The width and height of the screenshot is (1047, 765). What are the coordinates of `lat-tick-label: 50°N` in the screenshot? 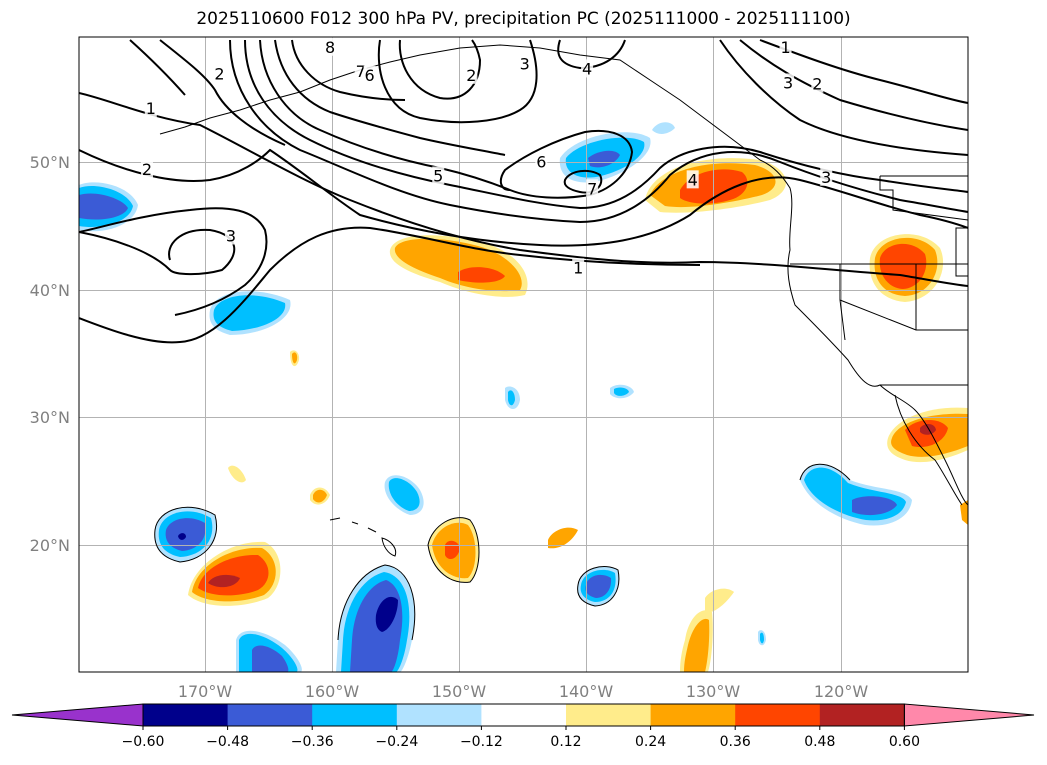 It's located at (50, 162).